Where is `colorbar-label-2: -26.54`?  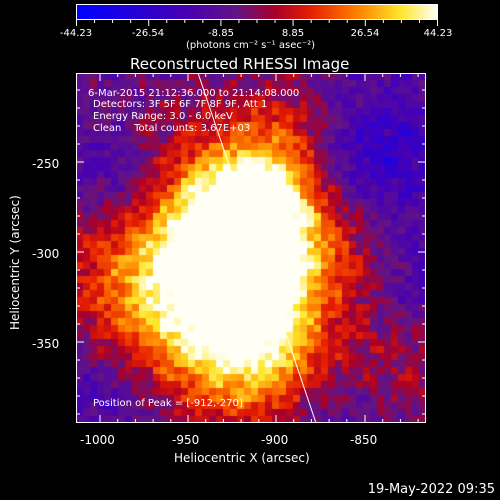 colorbar-label-2: -26.54 is located at coordinates (148, 33).